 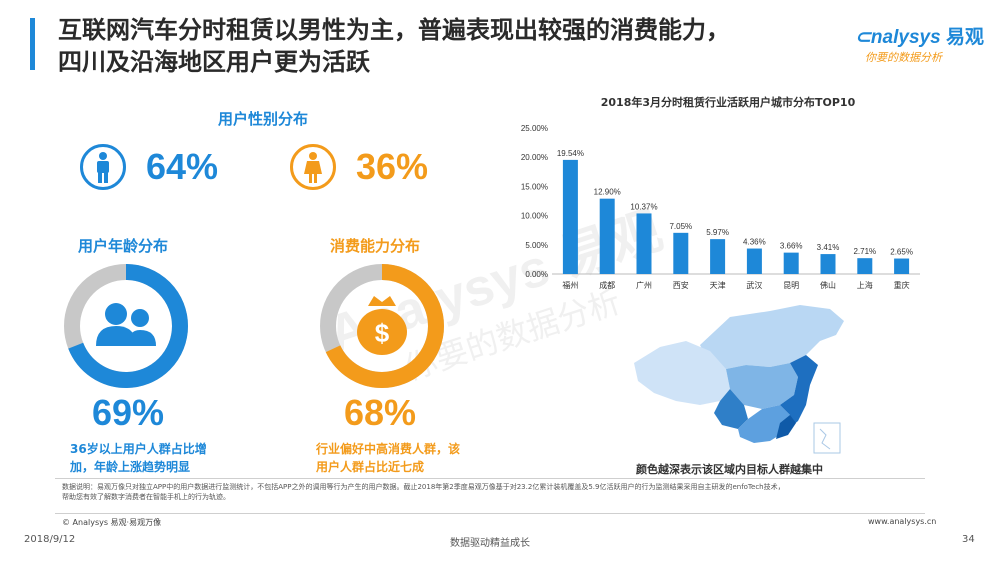 What do you see at coordinates (394, 30) in the screenshot?
I see `page-title-line1: 互联网汽车分时租赁以男性为主，普遍表现出较强的消费能力，` at bounding box center [394, 30].